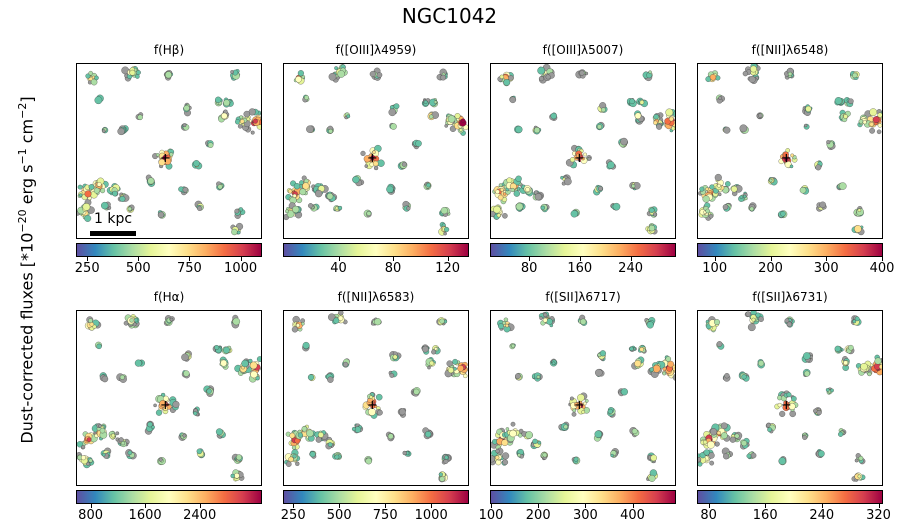 This screenshot has width=899, height=529. I want to click on panel-7-map-svg, so click(583, 396).